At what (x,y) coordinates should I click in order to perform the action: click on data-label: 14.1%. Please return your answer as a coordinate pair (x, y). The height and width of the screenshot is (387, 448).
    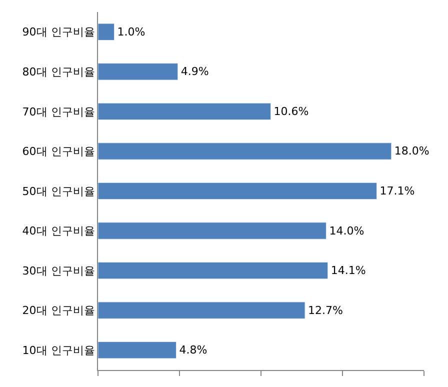
    Looking at the image, I should click on (348, 271).